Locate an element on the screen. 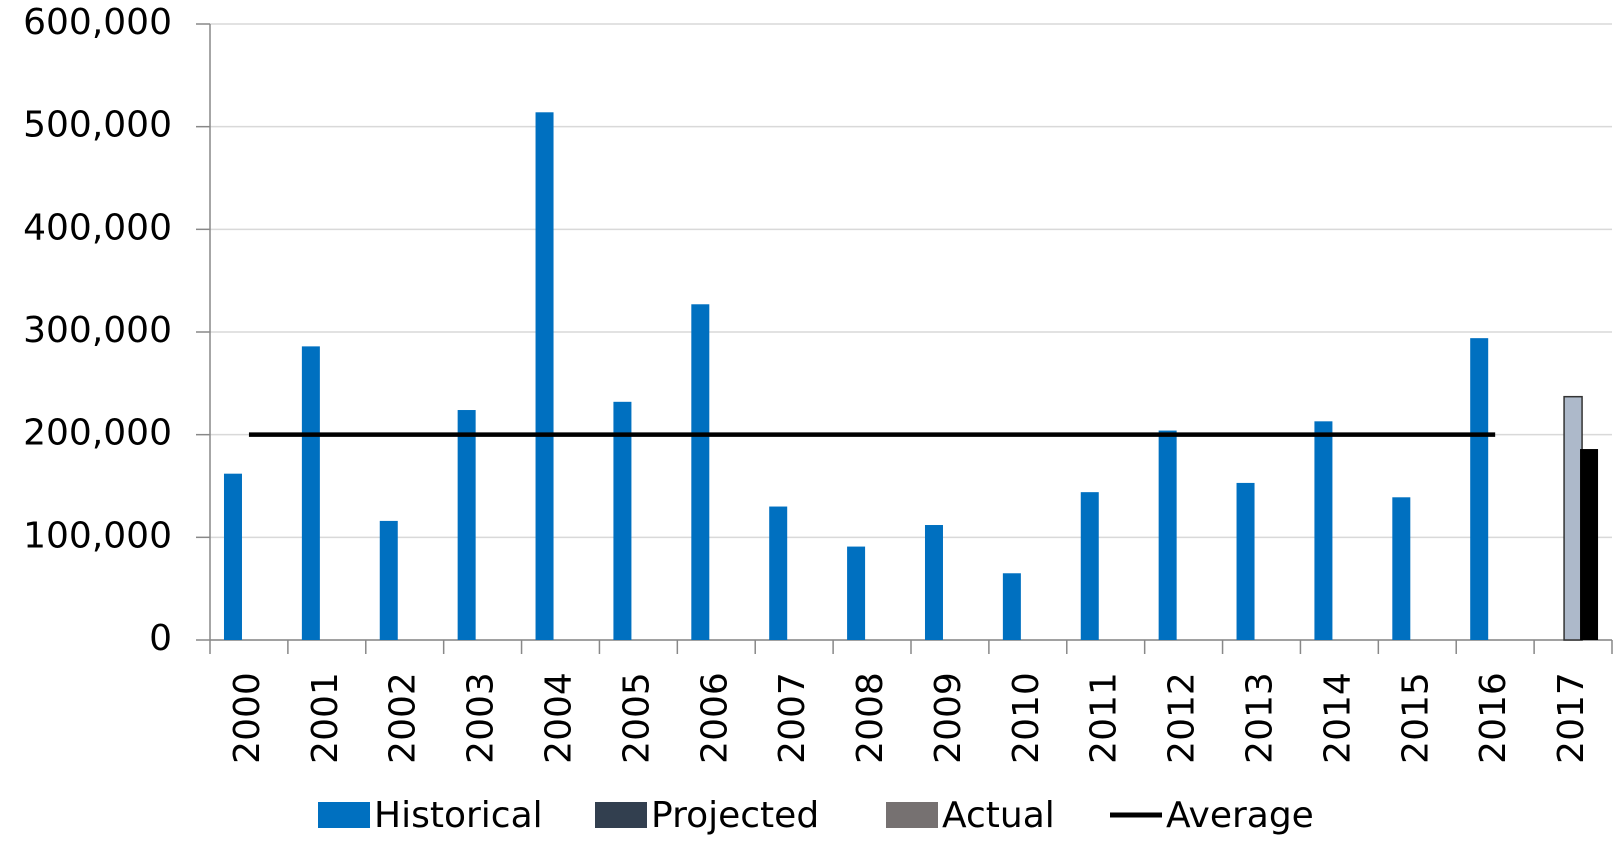 Image resolution: width=1619 pixels, height=868 pixels. y-tick-label: 0 is located at coordinates (160, 638).